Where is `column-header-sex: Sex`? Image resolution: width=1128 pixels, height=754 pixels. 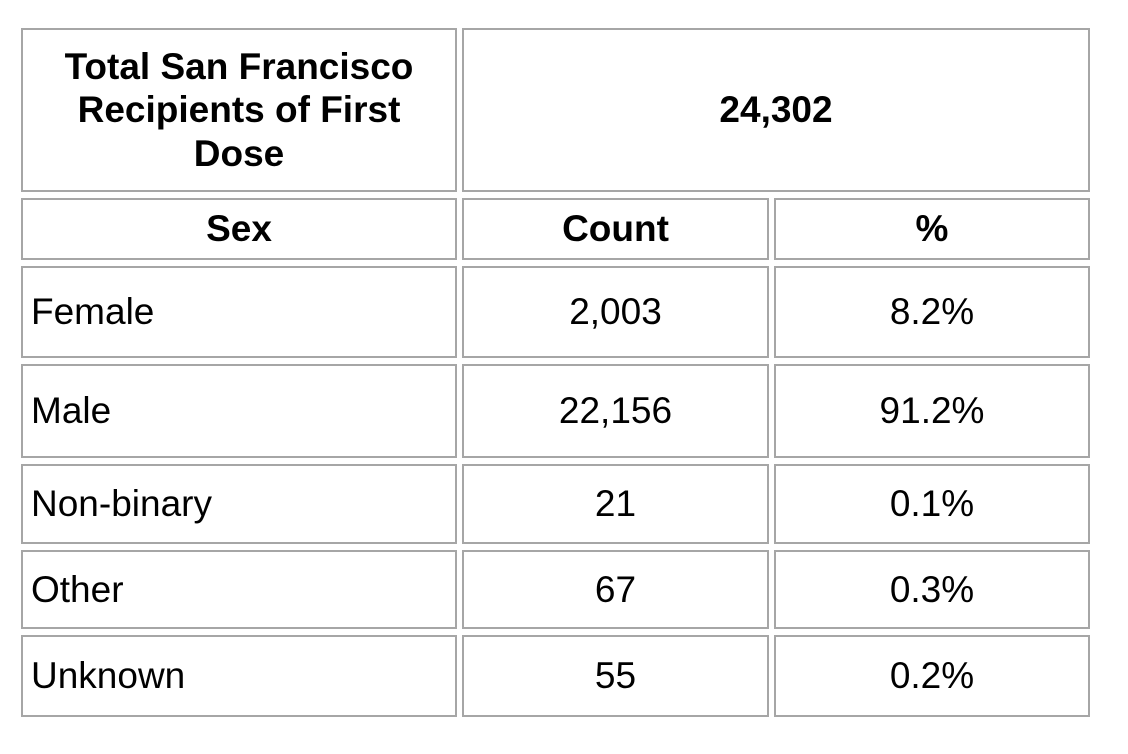 column-header-sex: Sex is located at coordinates (239, 229).